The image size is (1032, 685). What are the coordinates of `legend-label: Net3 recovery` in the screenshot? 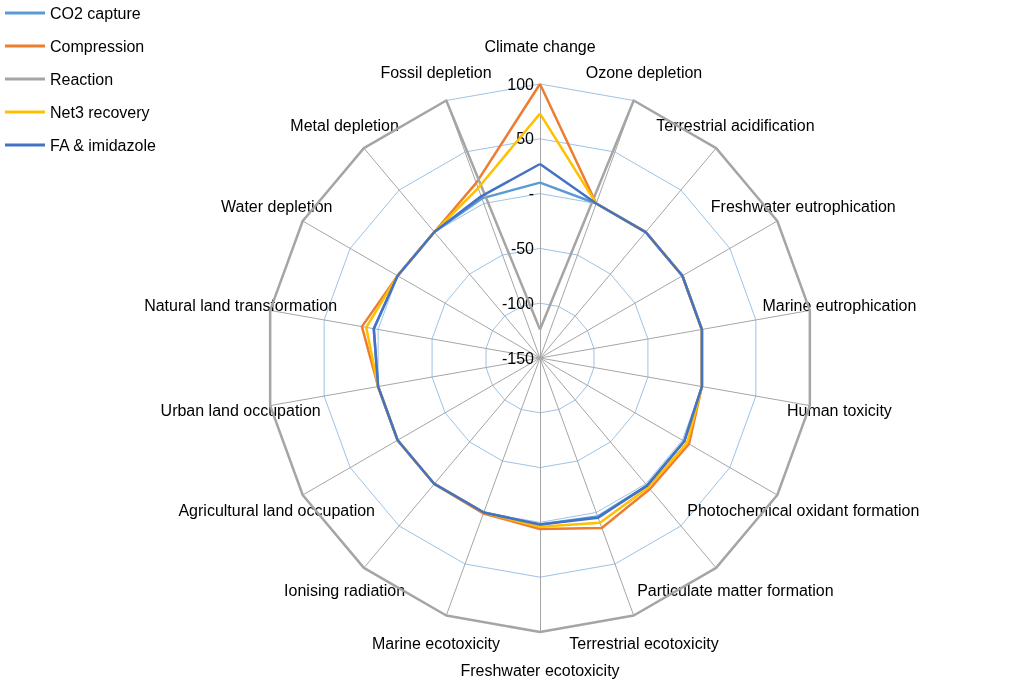 It's located at (100, 112).